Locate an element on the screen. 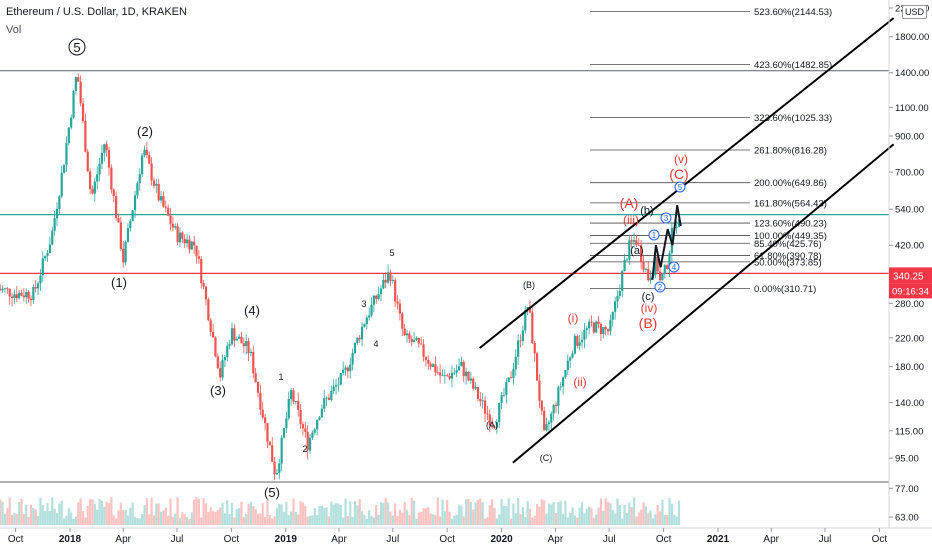 Image resolution: width=932 pixels, height=555 pixels. currency-button: USD is located at coordinates (915, 12).